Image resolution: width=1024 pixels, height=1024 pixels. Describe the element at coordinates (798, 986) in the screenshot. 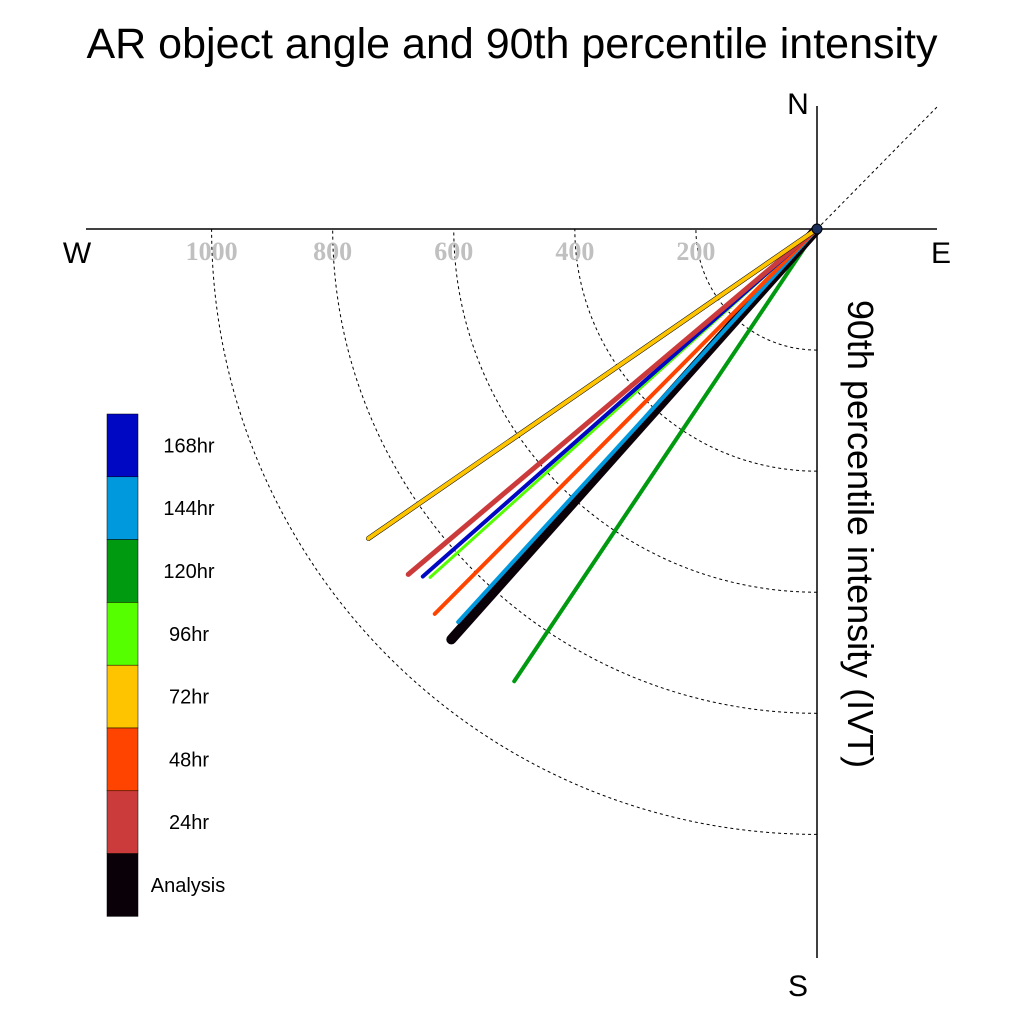

I see `compass-south-label: S` at that location.